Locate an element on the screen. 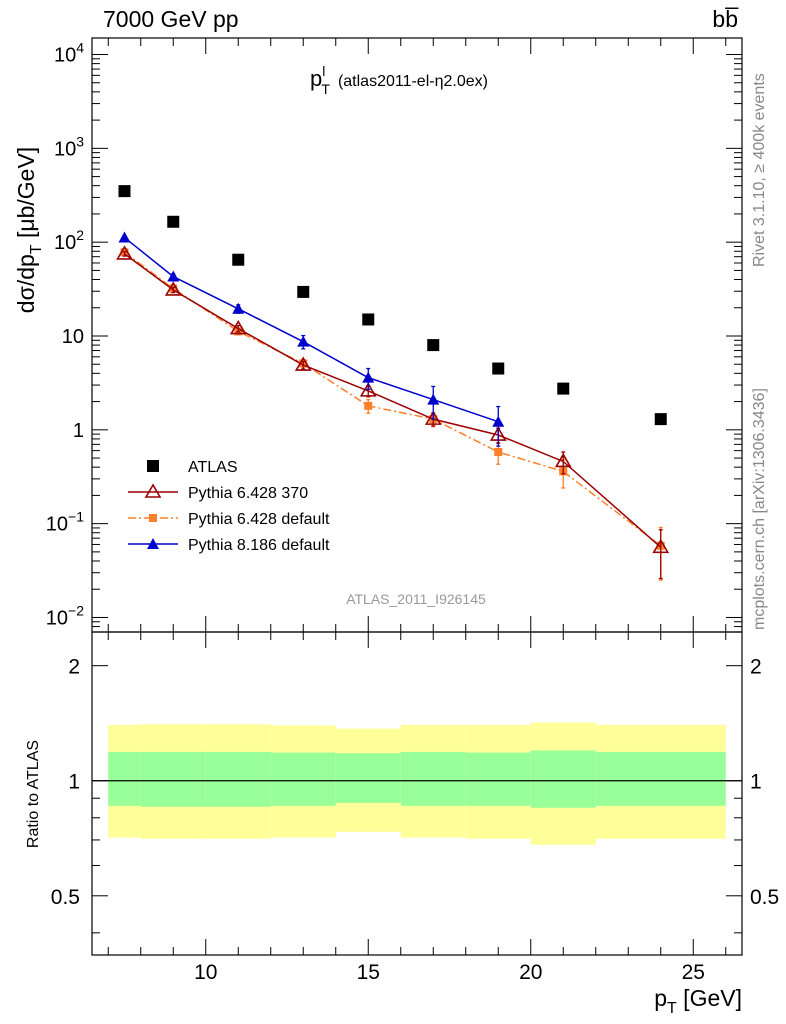 Image resolution: width=786 pixels, height=1024 pixels. energy-label: 7000 GeV pp is located at coordinates (171, 19).